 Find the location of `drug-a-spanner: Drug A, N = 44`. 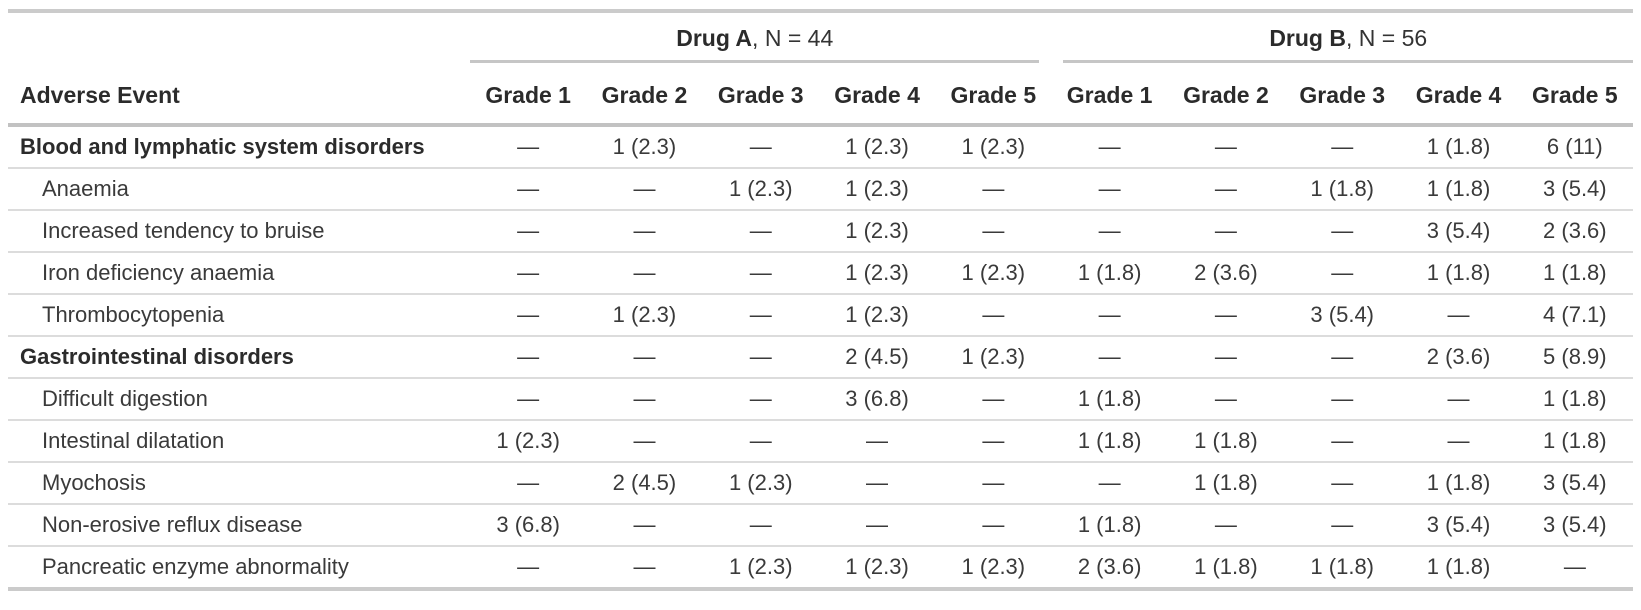

drug-a-spanner: Drug A, N = 44 is located at coordinates (760, 37).